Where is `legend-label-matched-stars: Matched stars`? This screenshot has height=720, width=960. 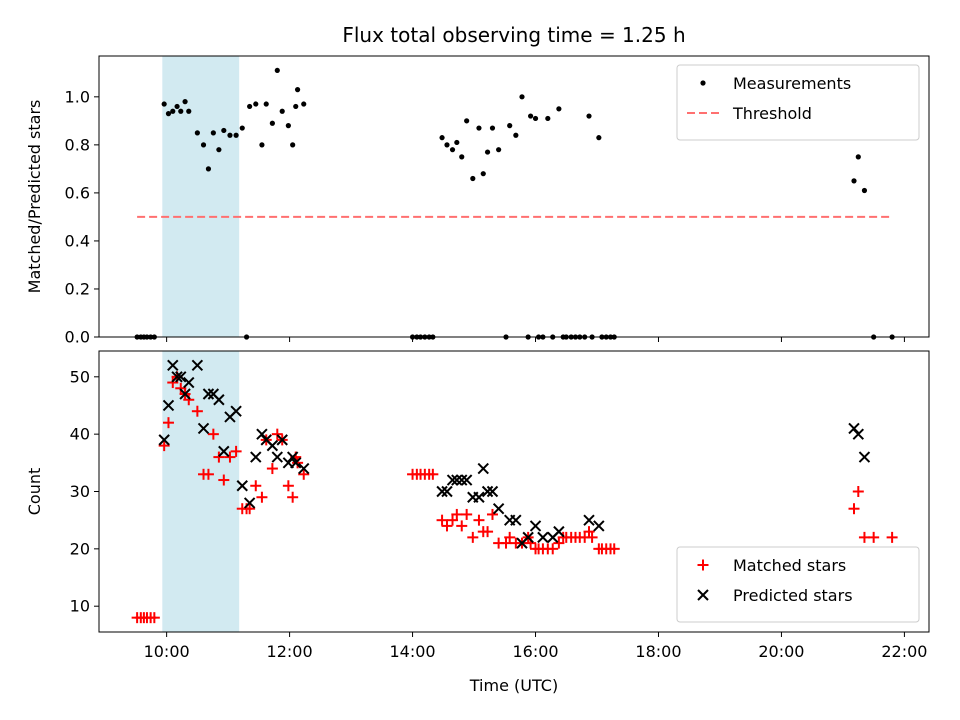
legend-label-matched-stars: Matched stars is located at coordinates (789, 565).